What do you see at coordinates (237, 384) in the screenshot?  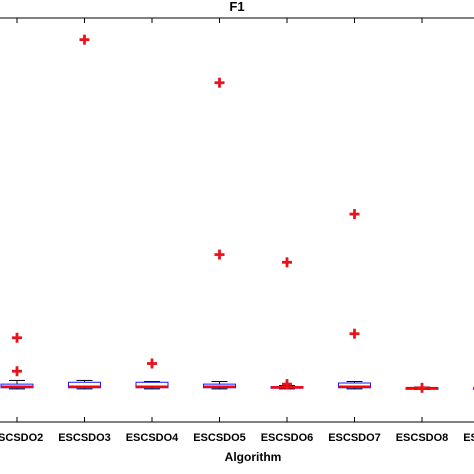 I see `box-series` at bounding box center [237, 384].